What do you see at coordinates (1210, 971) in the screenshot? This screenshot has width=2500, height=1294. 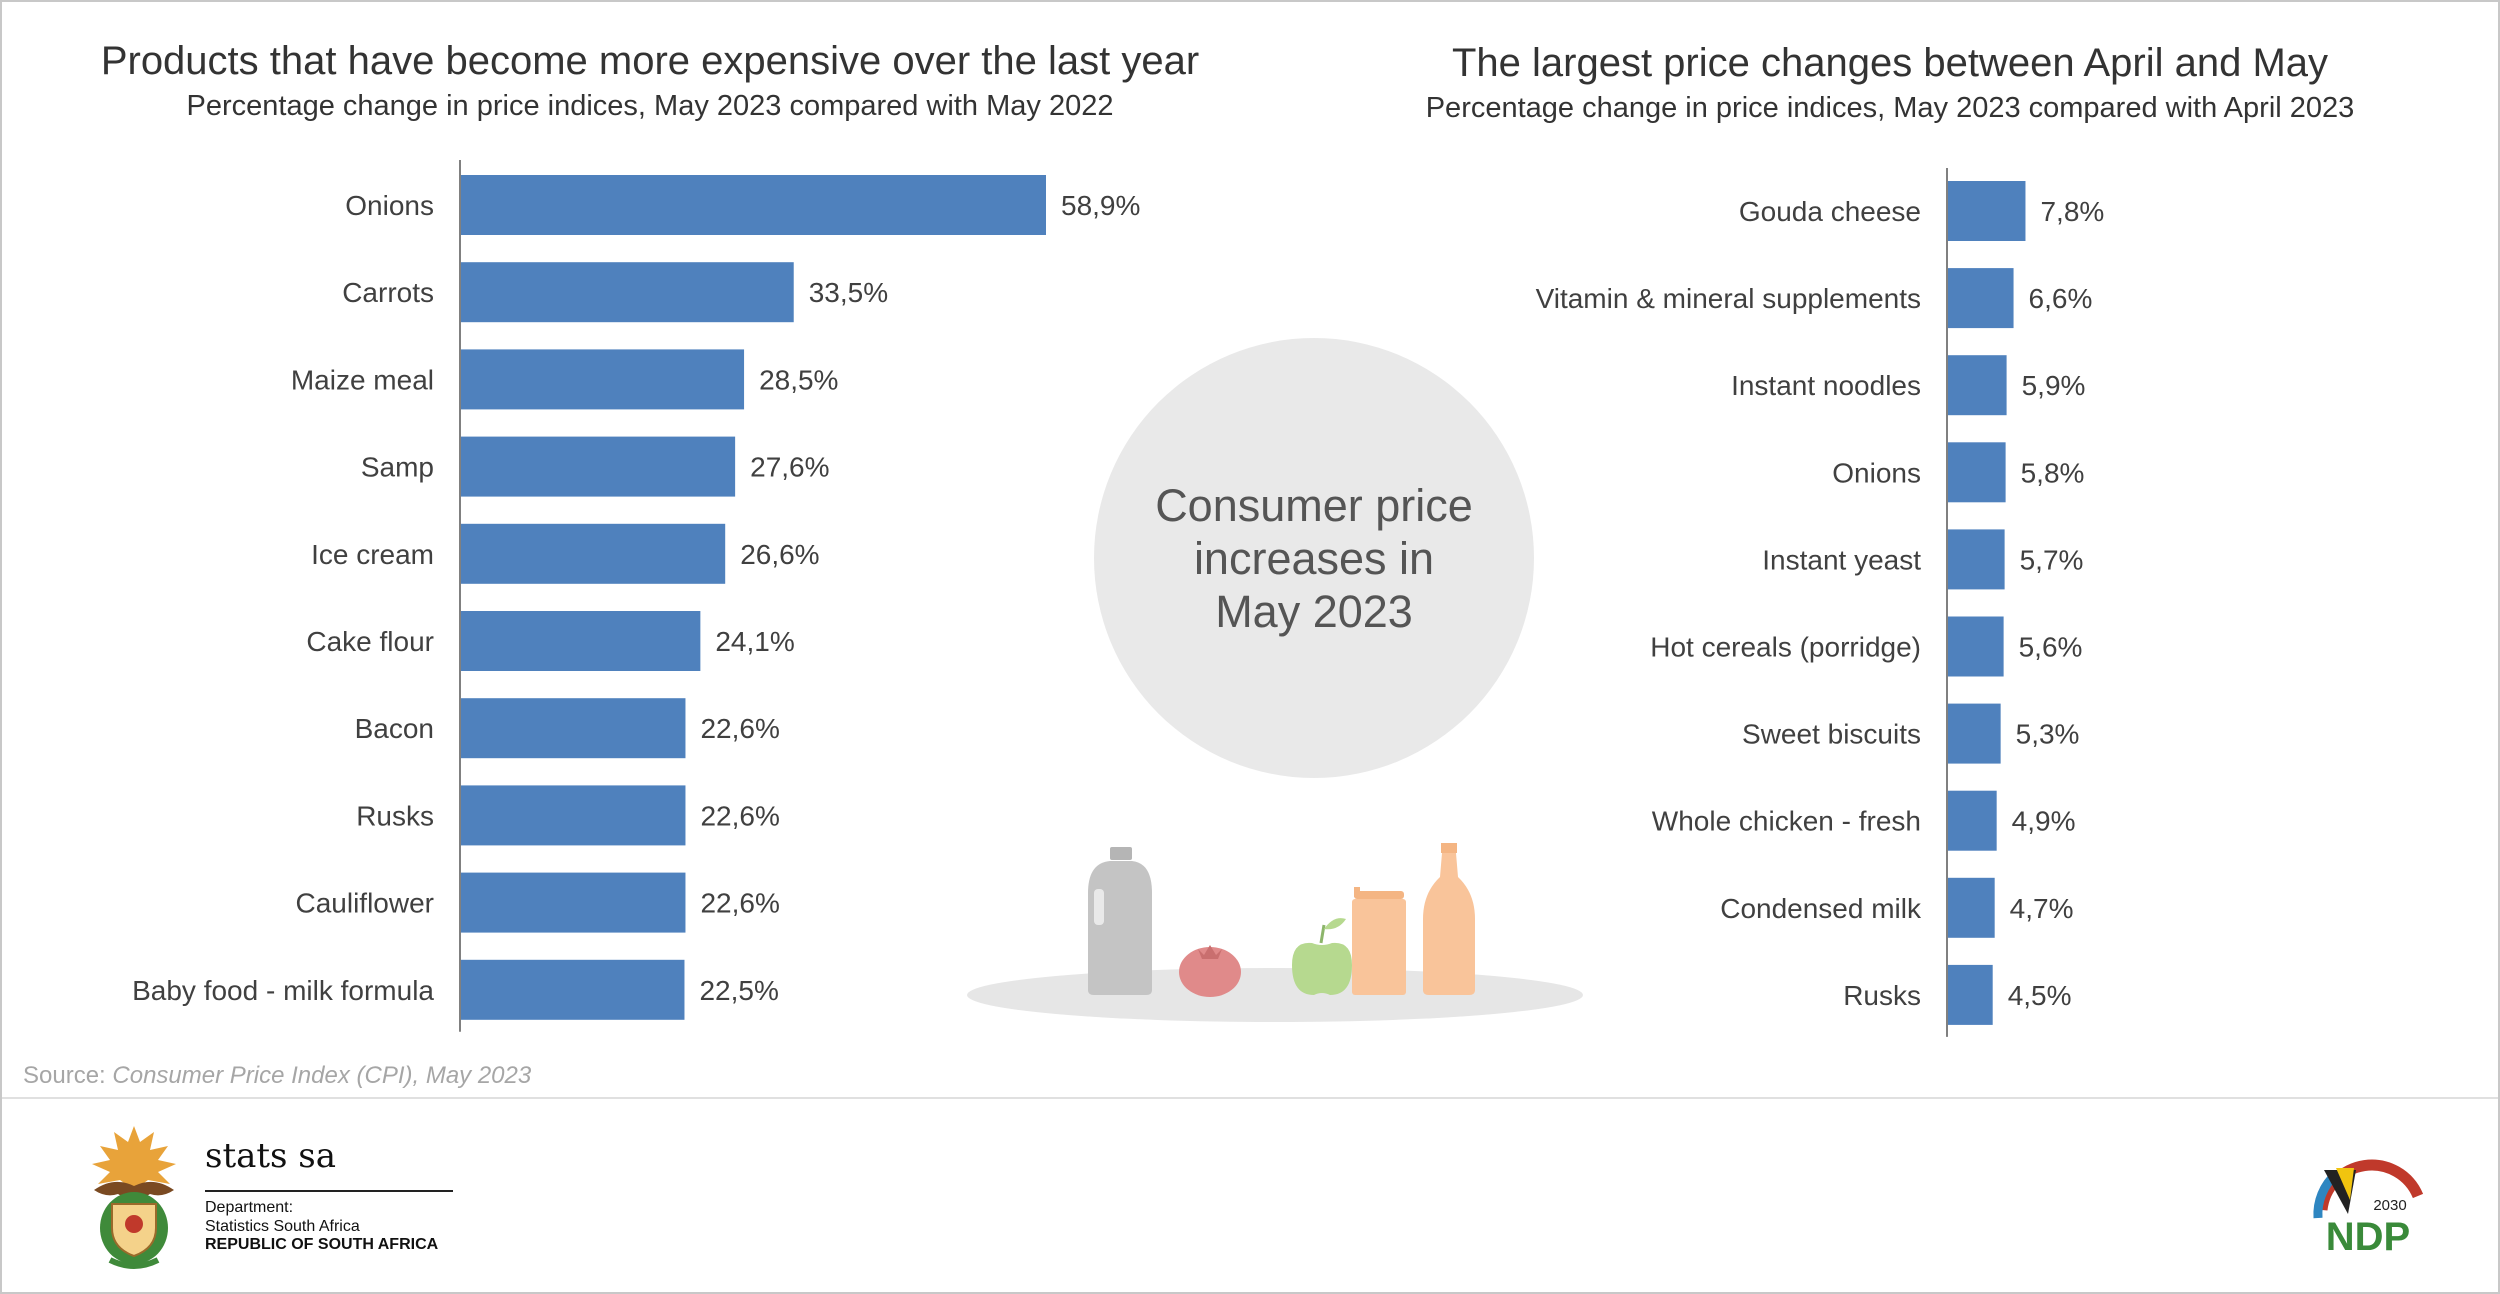 I see `tomato-icon` at bounding box center [1210, 971].